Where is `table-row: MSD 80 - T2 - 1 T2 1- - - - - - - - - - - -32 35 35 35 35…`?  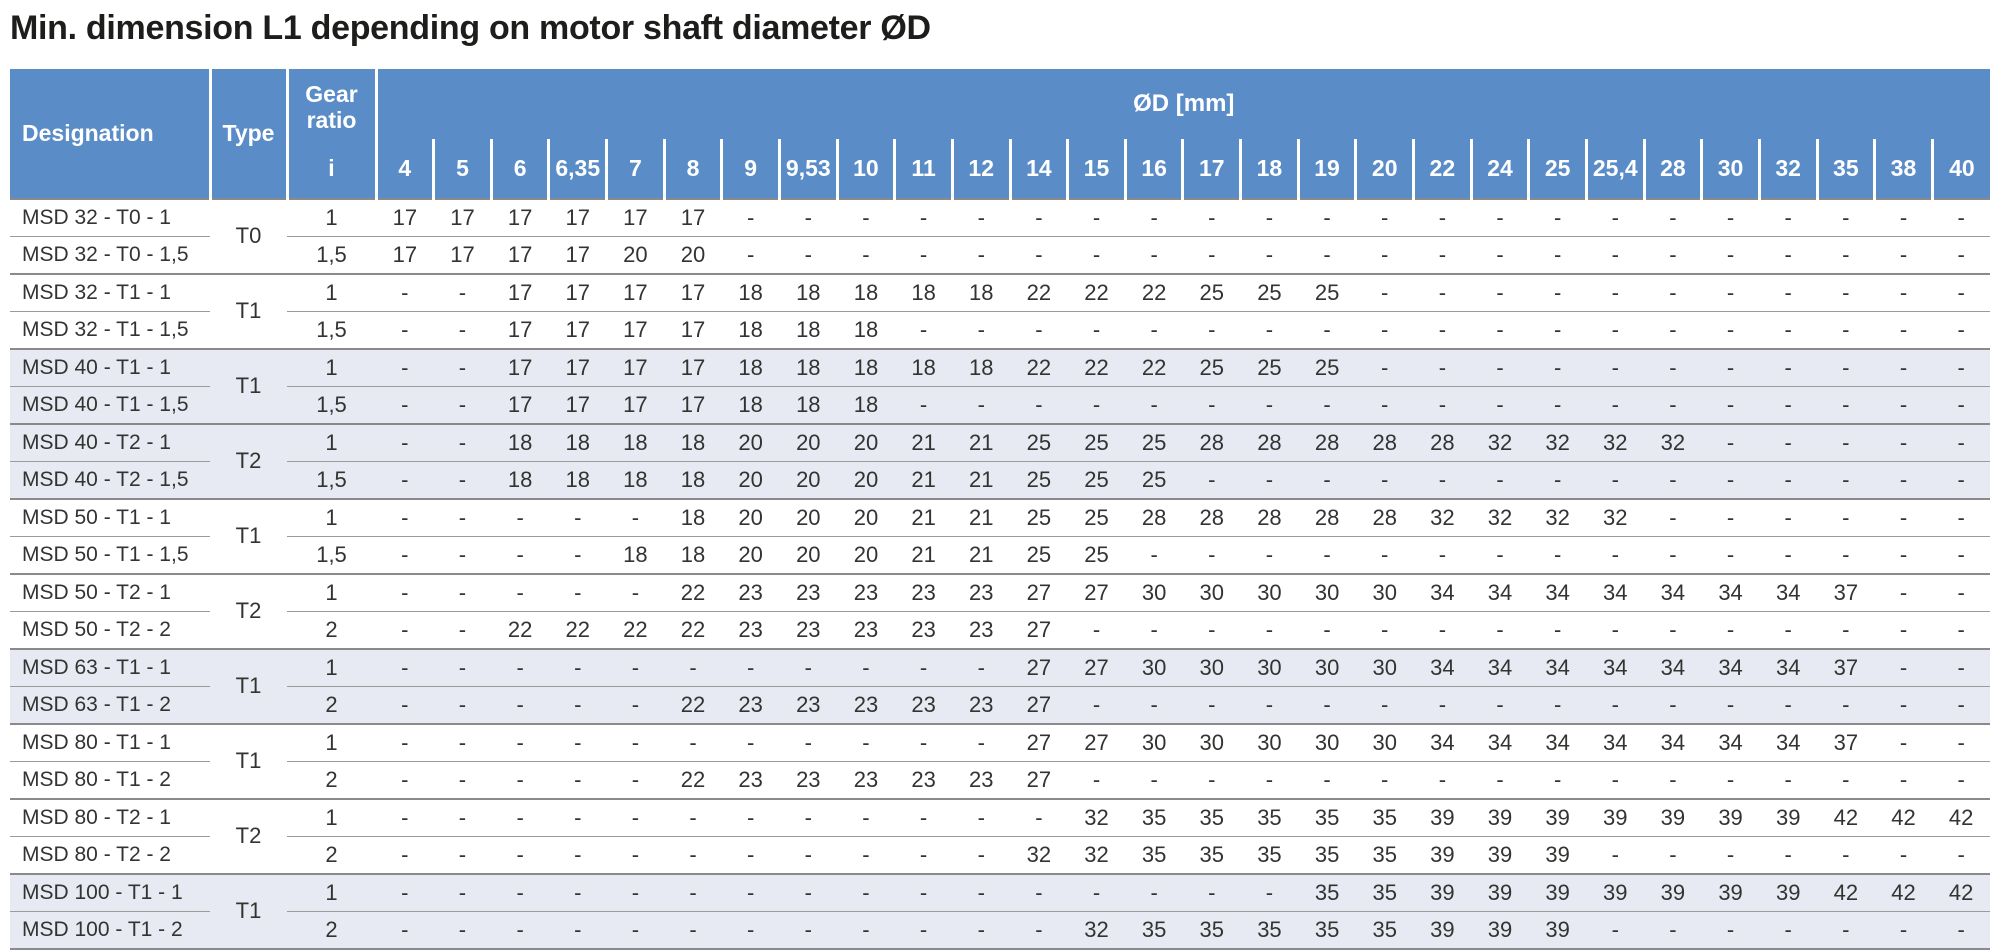 table-row: MSD 80 - T2 - 1 T2 1- - - - - - - - - - - -32 35 35 35 35… is located at coordinates (1000, 835).